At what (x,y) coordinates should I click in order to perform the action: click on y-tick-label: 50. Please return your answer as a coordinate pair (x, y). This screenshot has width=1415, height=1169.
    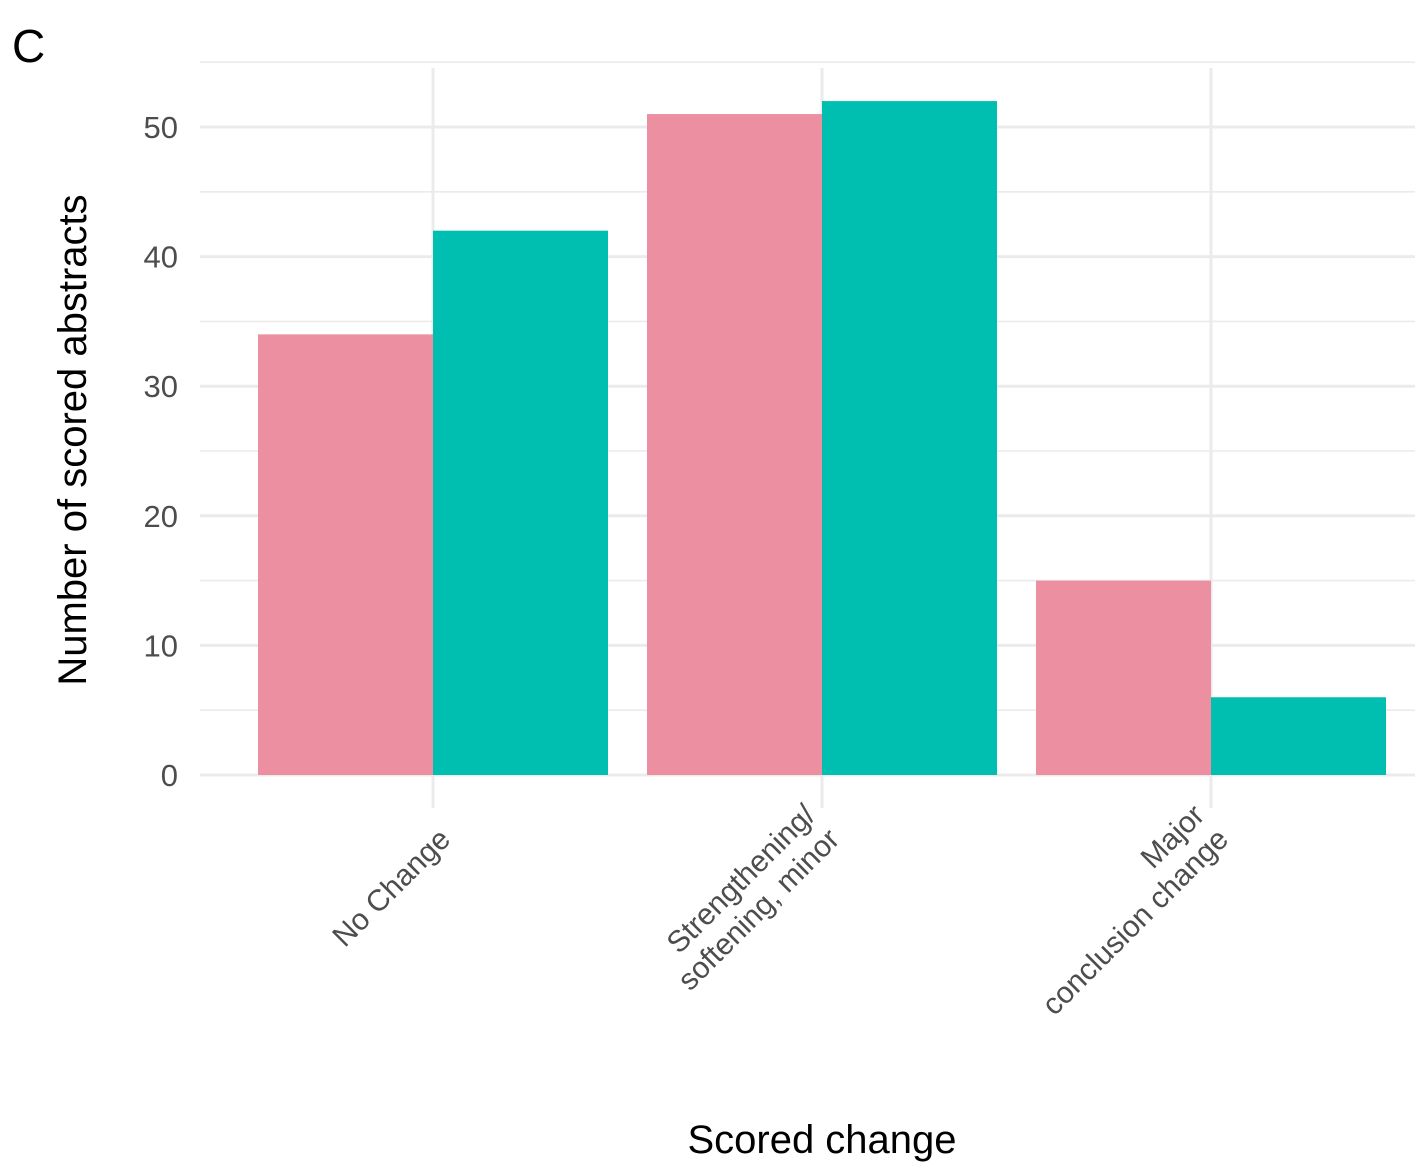
    Looking at the image, I should click on (161, 127).